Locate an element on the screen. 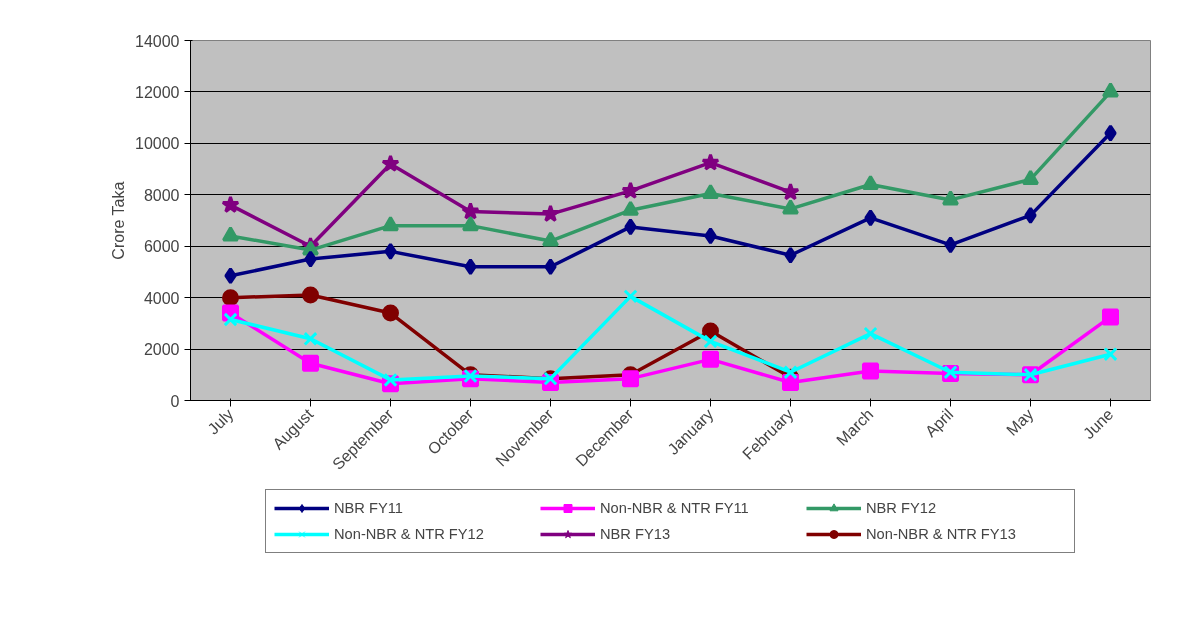  y-axis-title: Crore Taka is located at coordinates (119, 220).